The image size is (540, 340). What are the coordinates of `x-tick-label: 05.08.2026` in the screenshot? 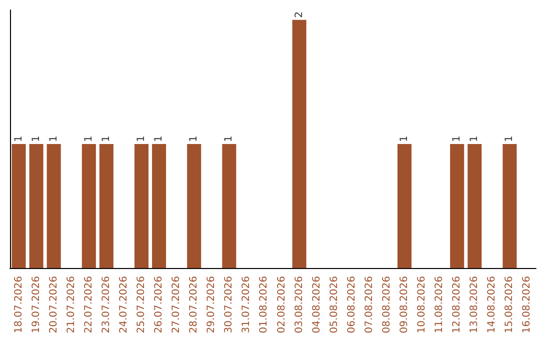 It's located at (334, 305).